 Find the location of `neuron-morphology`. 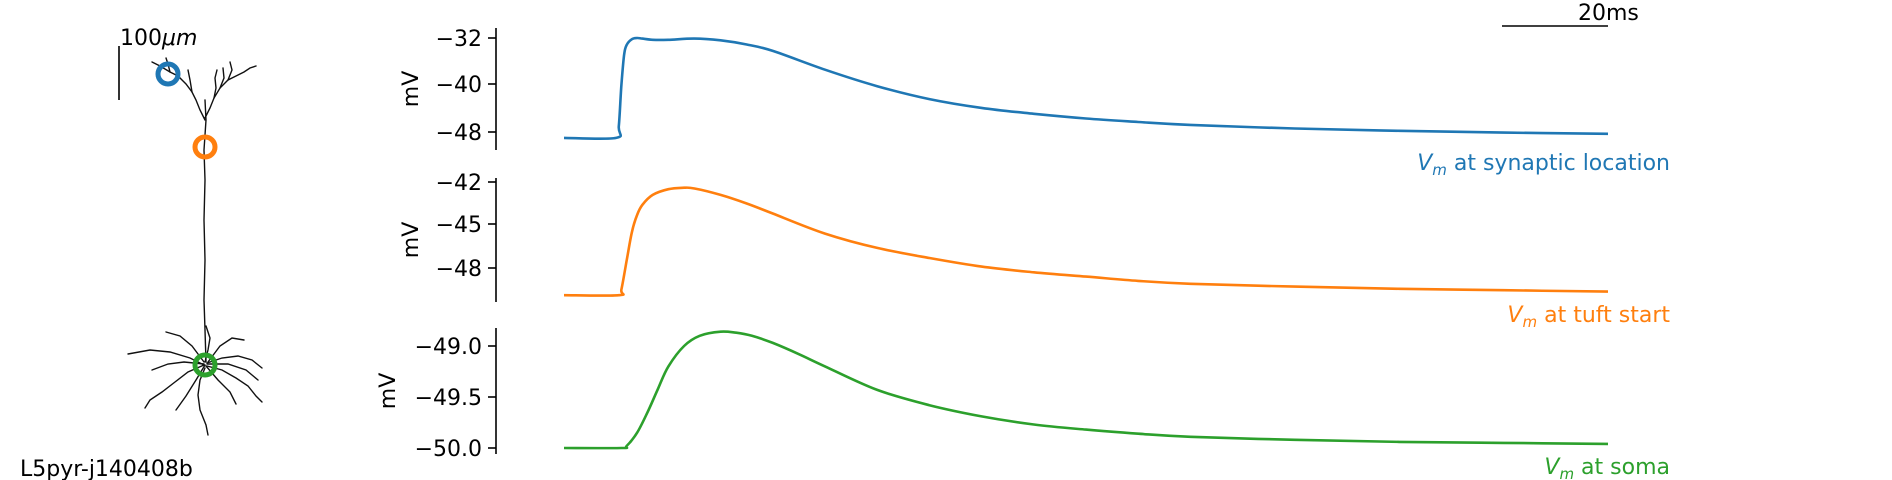

neuron-morphology is located at coordinates (195, 246).